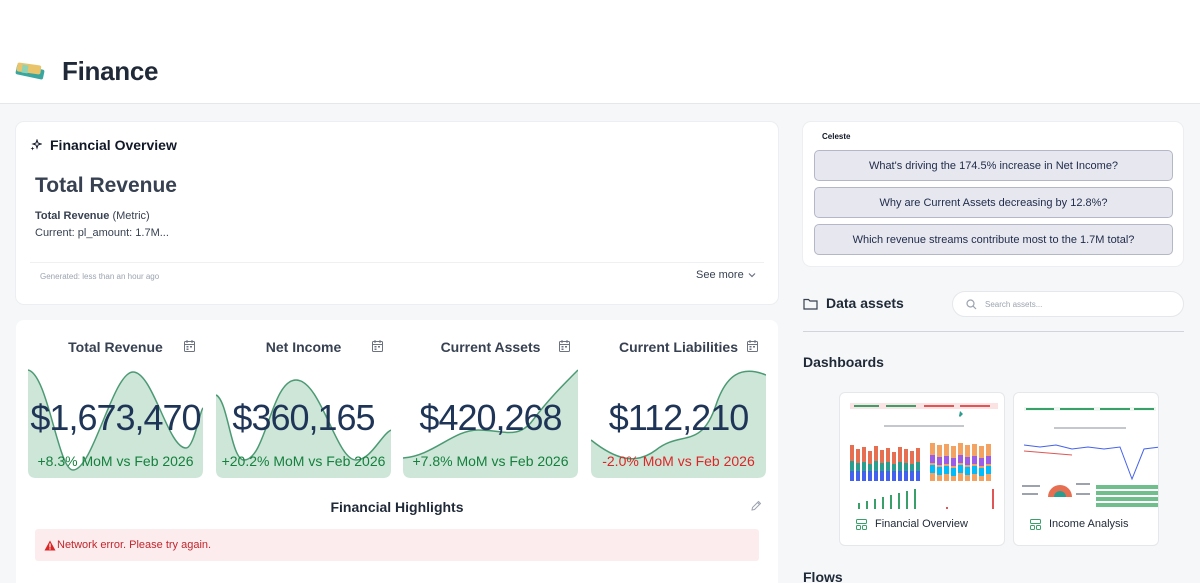 This screenshot has height=583, width=1200. I want to click on overview-metric-line: Total Revenue (Metric), so click(92, 216).